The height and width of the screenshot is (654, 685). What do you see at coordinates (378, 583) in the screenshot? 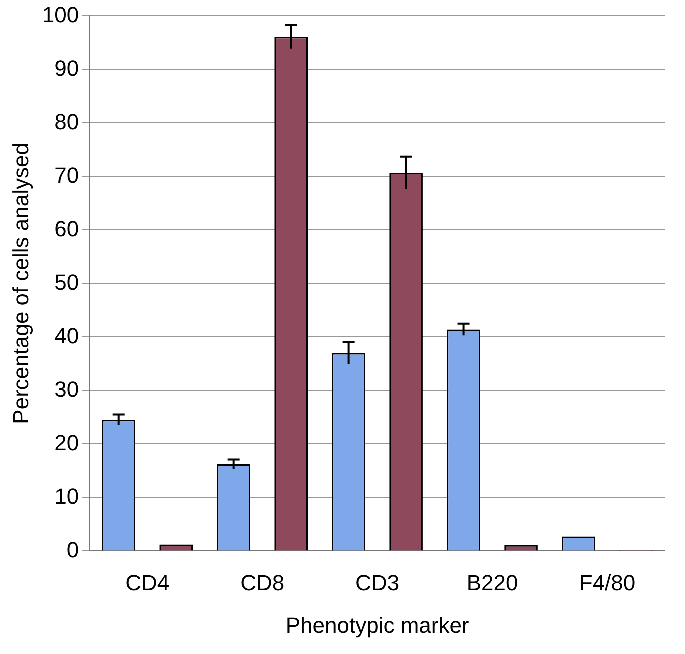
I see `x-tick-label: CD3` at bounding box center [378, 583].